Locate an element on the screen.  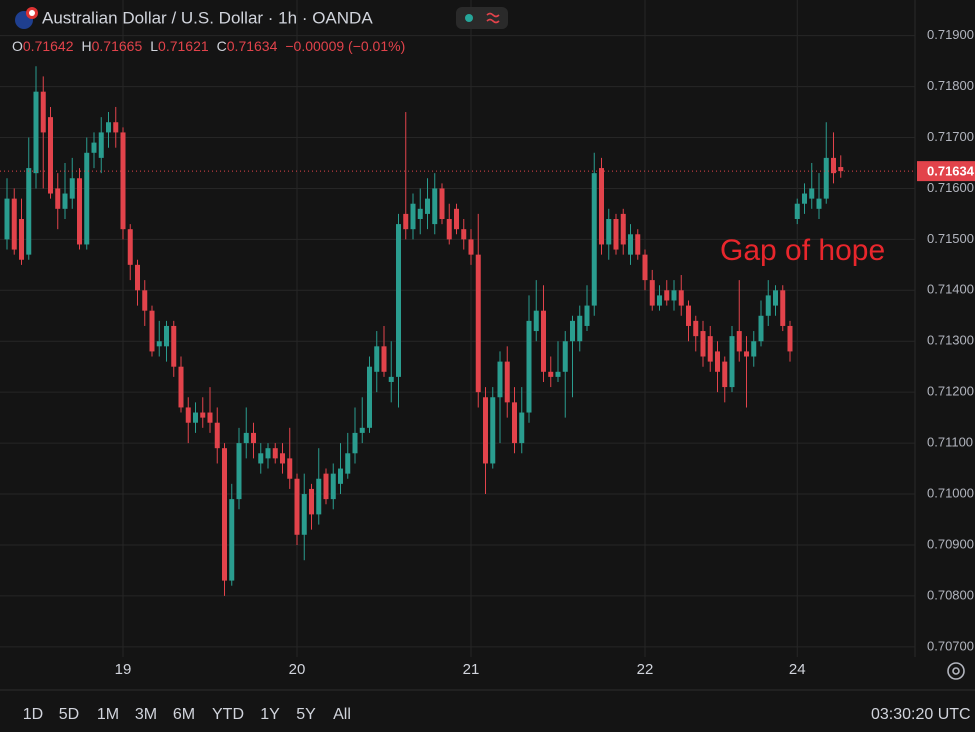
legend-change: −0.00009 (−0.01%) is located at coordinates (345, 46).